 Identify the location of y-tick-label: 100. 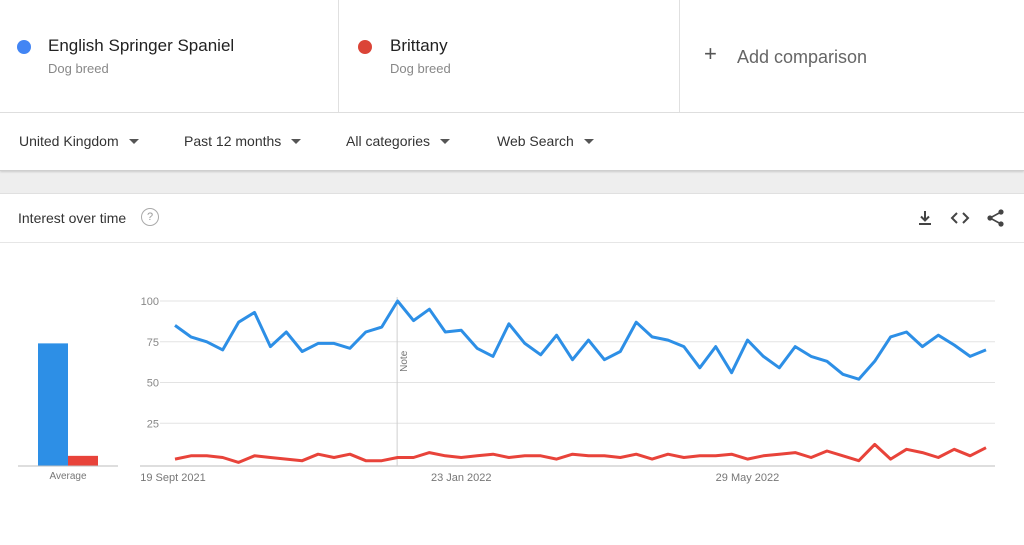
(150, 302).